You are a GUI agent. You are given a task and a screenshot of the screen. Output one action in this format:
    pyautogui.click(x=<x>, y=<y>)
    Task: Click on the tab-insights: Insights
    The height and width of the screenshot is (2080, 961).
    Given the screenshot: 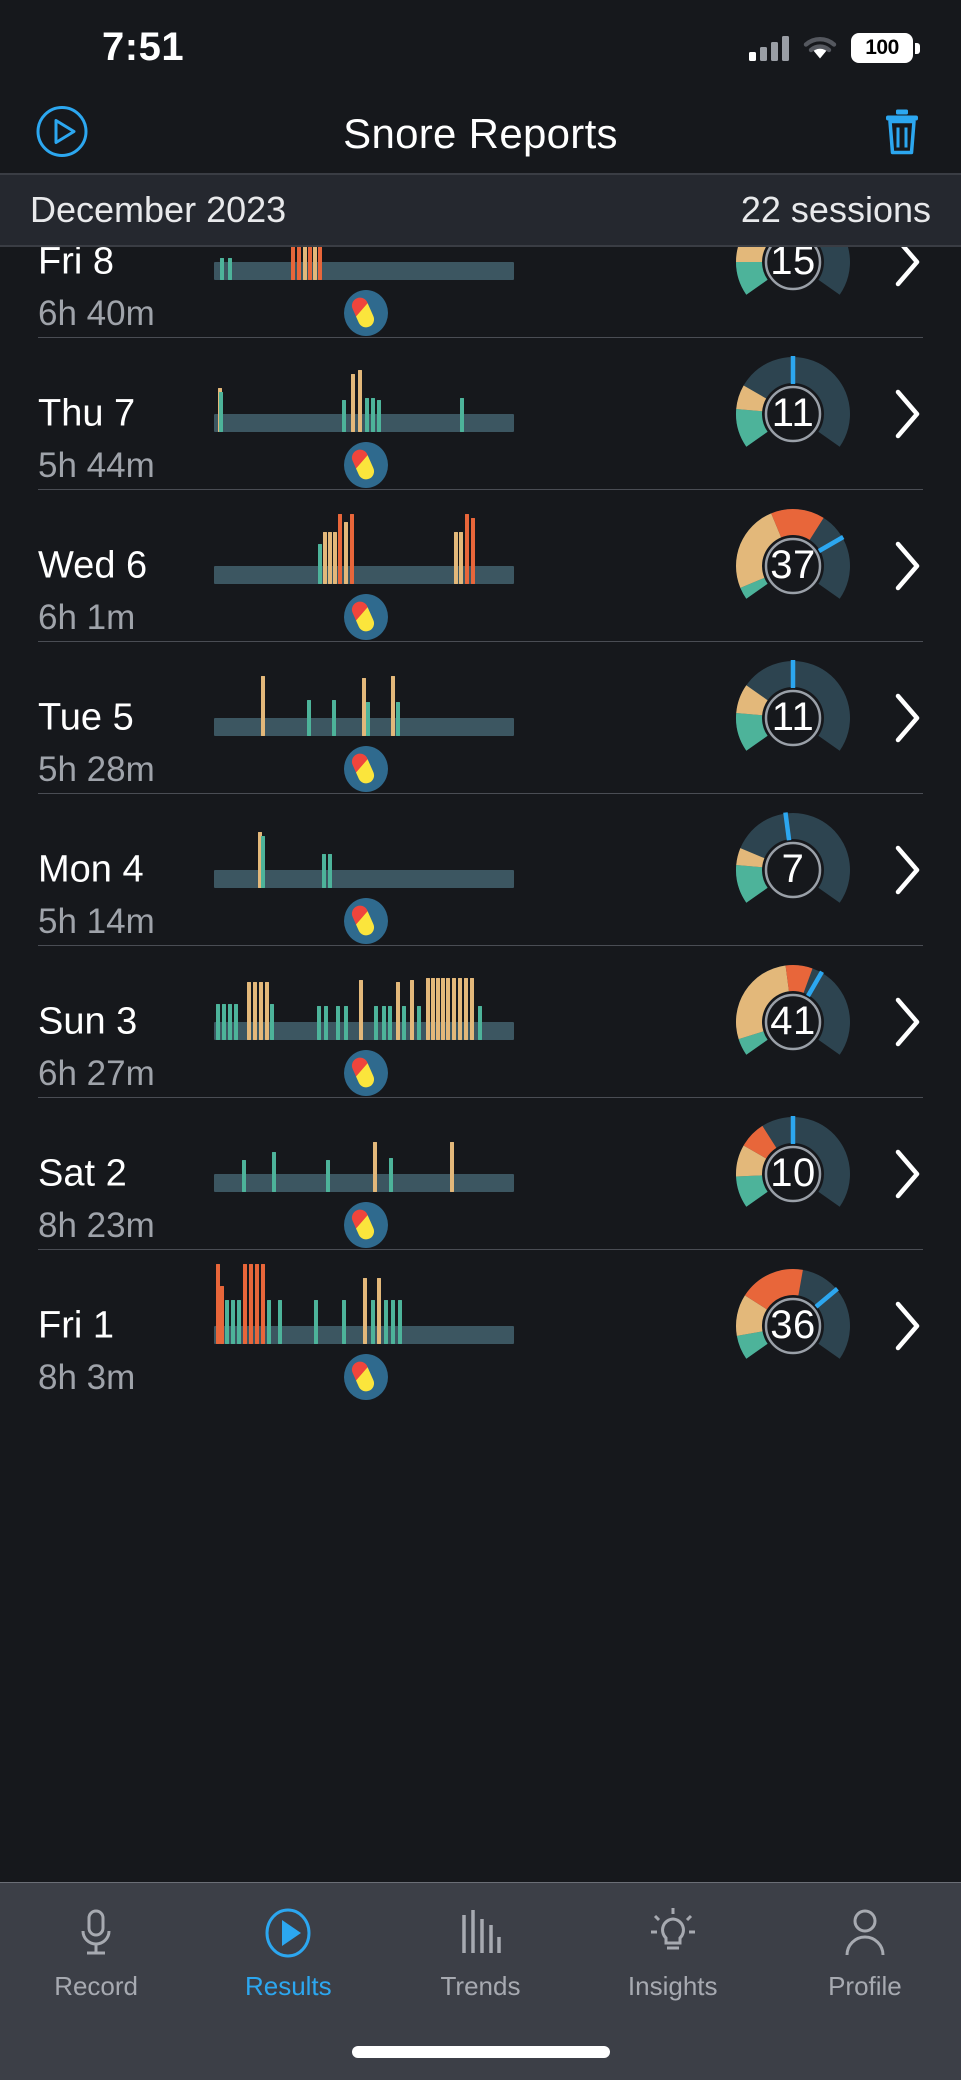 What is the action you would take?
    pyautogui.click(x=673, y=1953)
    